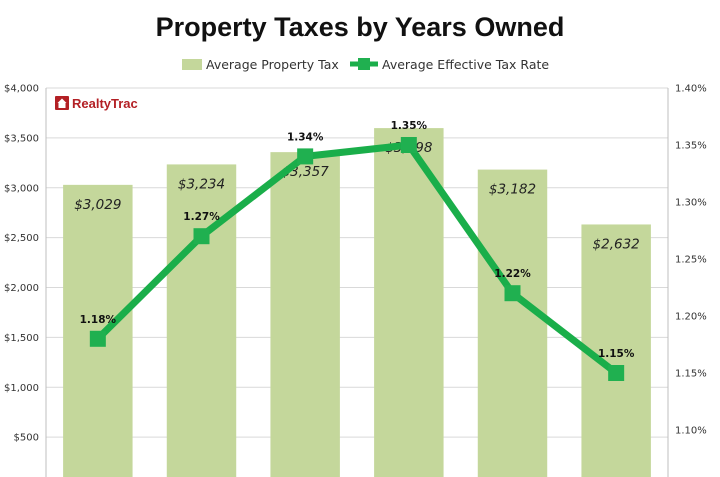  I want to click on tax-rate-value-label: 1.34%, so click(305, 137).